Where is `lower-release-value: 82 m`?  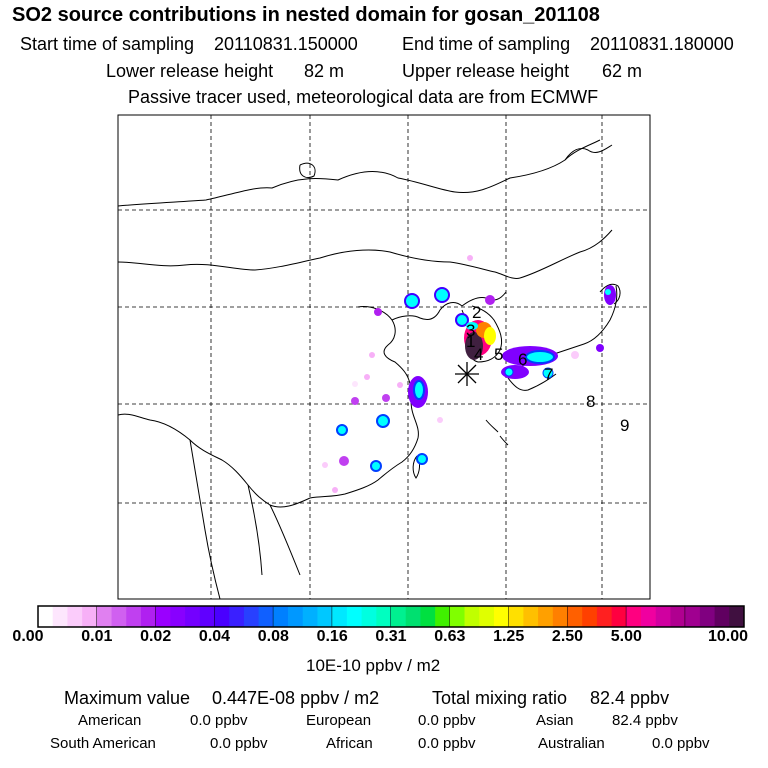
lower-release-value: 82 m is located at coordinates (324, 71).